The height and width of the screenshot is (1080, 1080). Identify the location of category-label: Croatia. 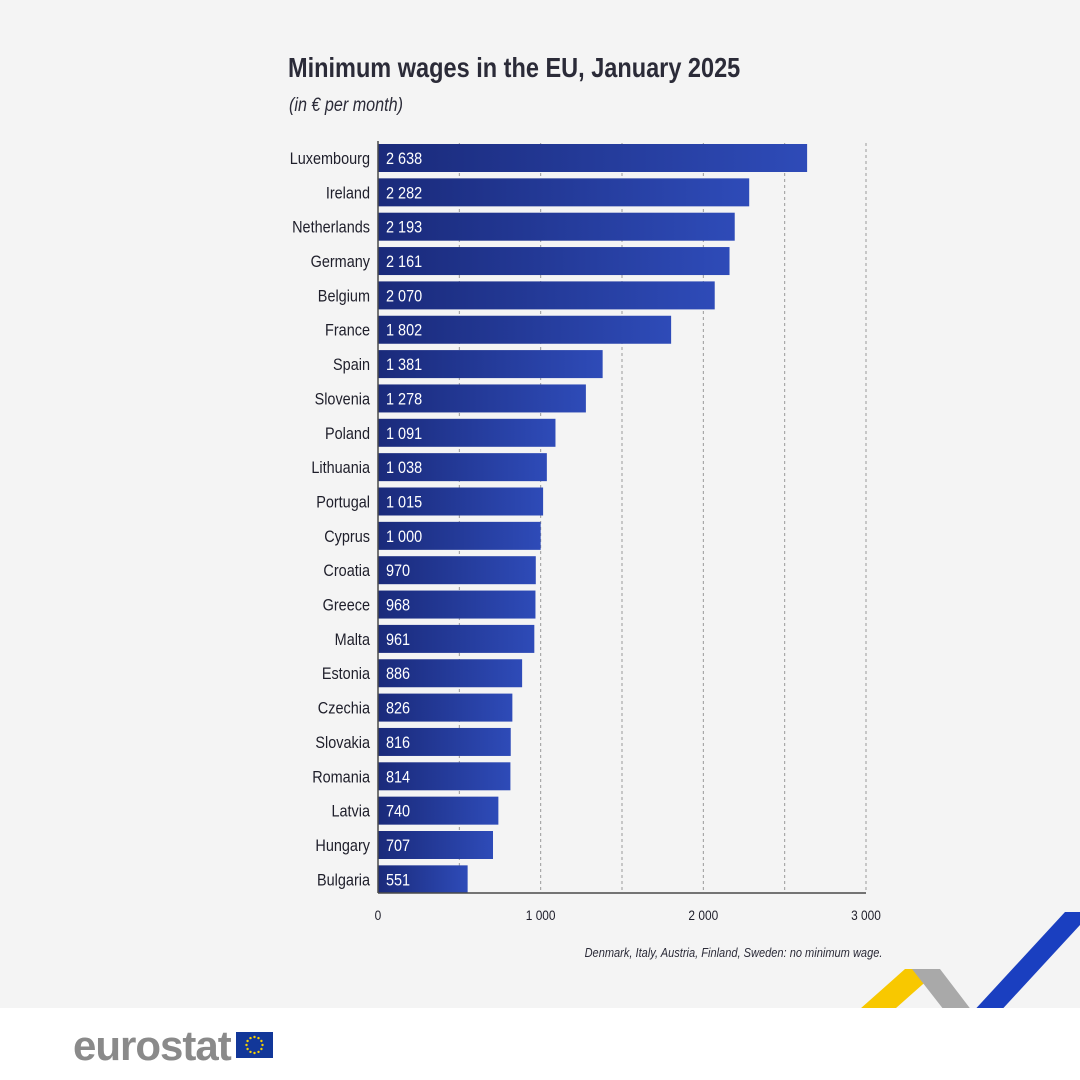
(346, 571).